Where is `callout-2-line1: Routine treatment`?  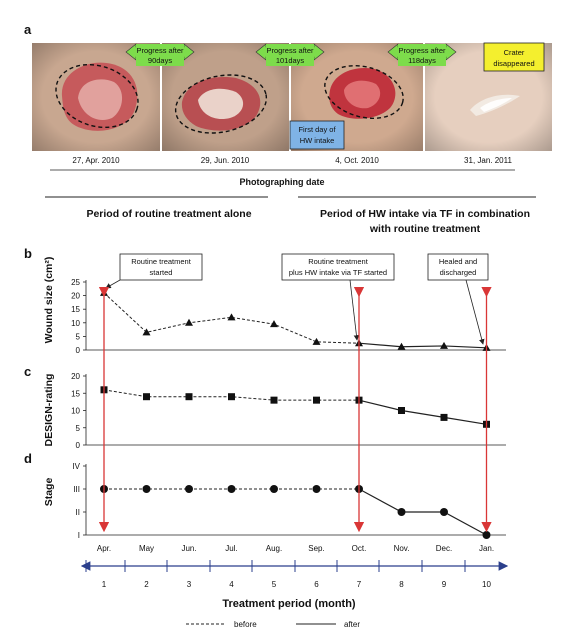 callout-2-line1: Routine treatment is located at coordinates (338, 261).